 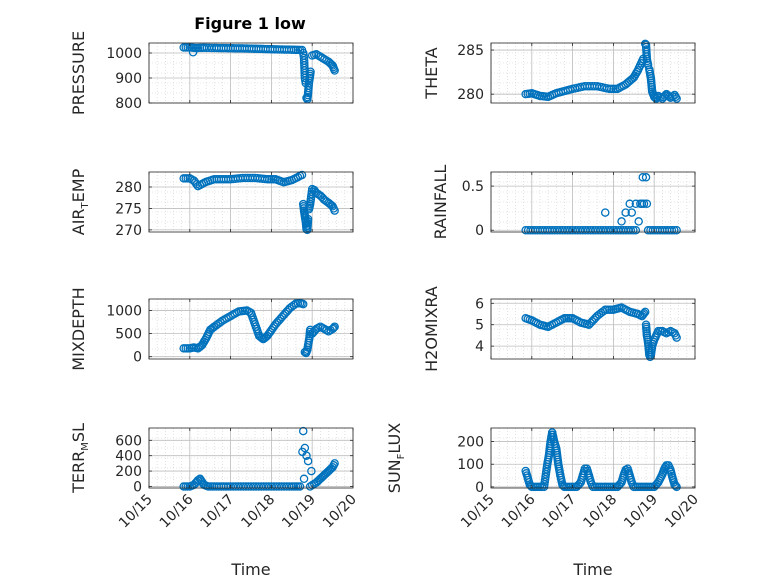 What do you see at coordinates (78, 221) in the screenshot?
I see `y-axis-label-part: AIR` at bounding box center [78, 221].